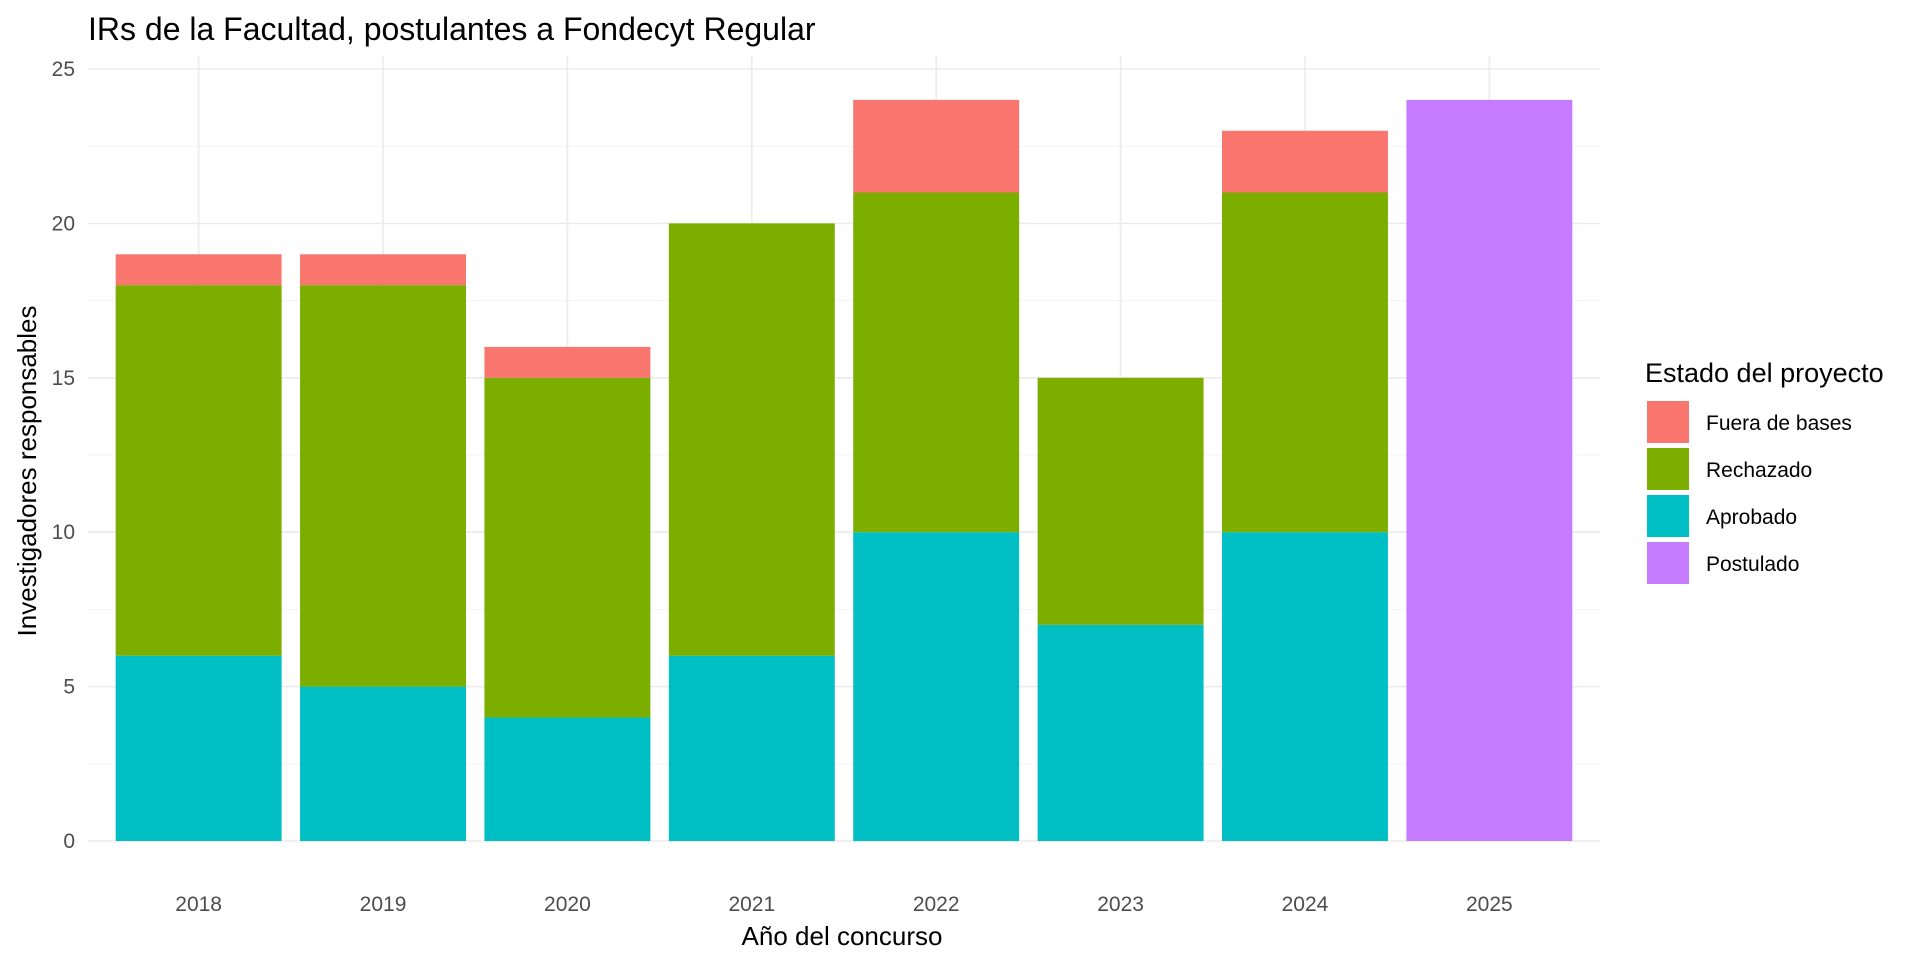  What do you see at coordinates (63, 532) in the screenshot?
I see `y-tick-label: 10` at bounding box center [63, 532].